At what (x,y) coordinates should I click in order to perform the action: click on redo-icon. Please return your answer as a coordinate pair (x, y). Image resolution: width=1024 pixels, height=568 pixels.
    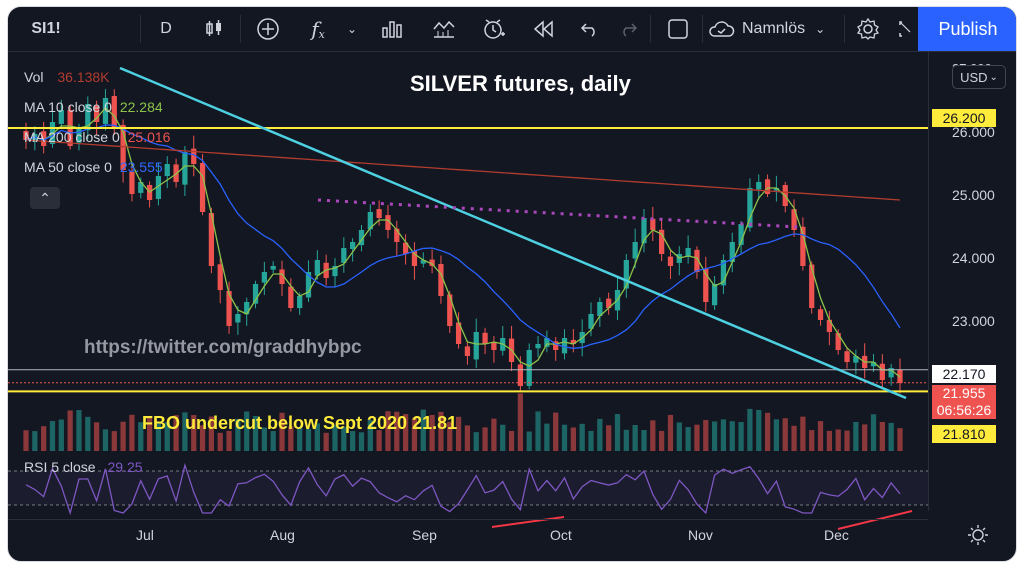
    Looking at the image, I should click on (628, 29).